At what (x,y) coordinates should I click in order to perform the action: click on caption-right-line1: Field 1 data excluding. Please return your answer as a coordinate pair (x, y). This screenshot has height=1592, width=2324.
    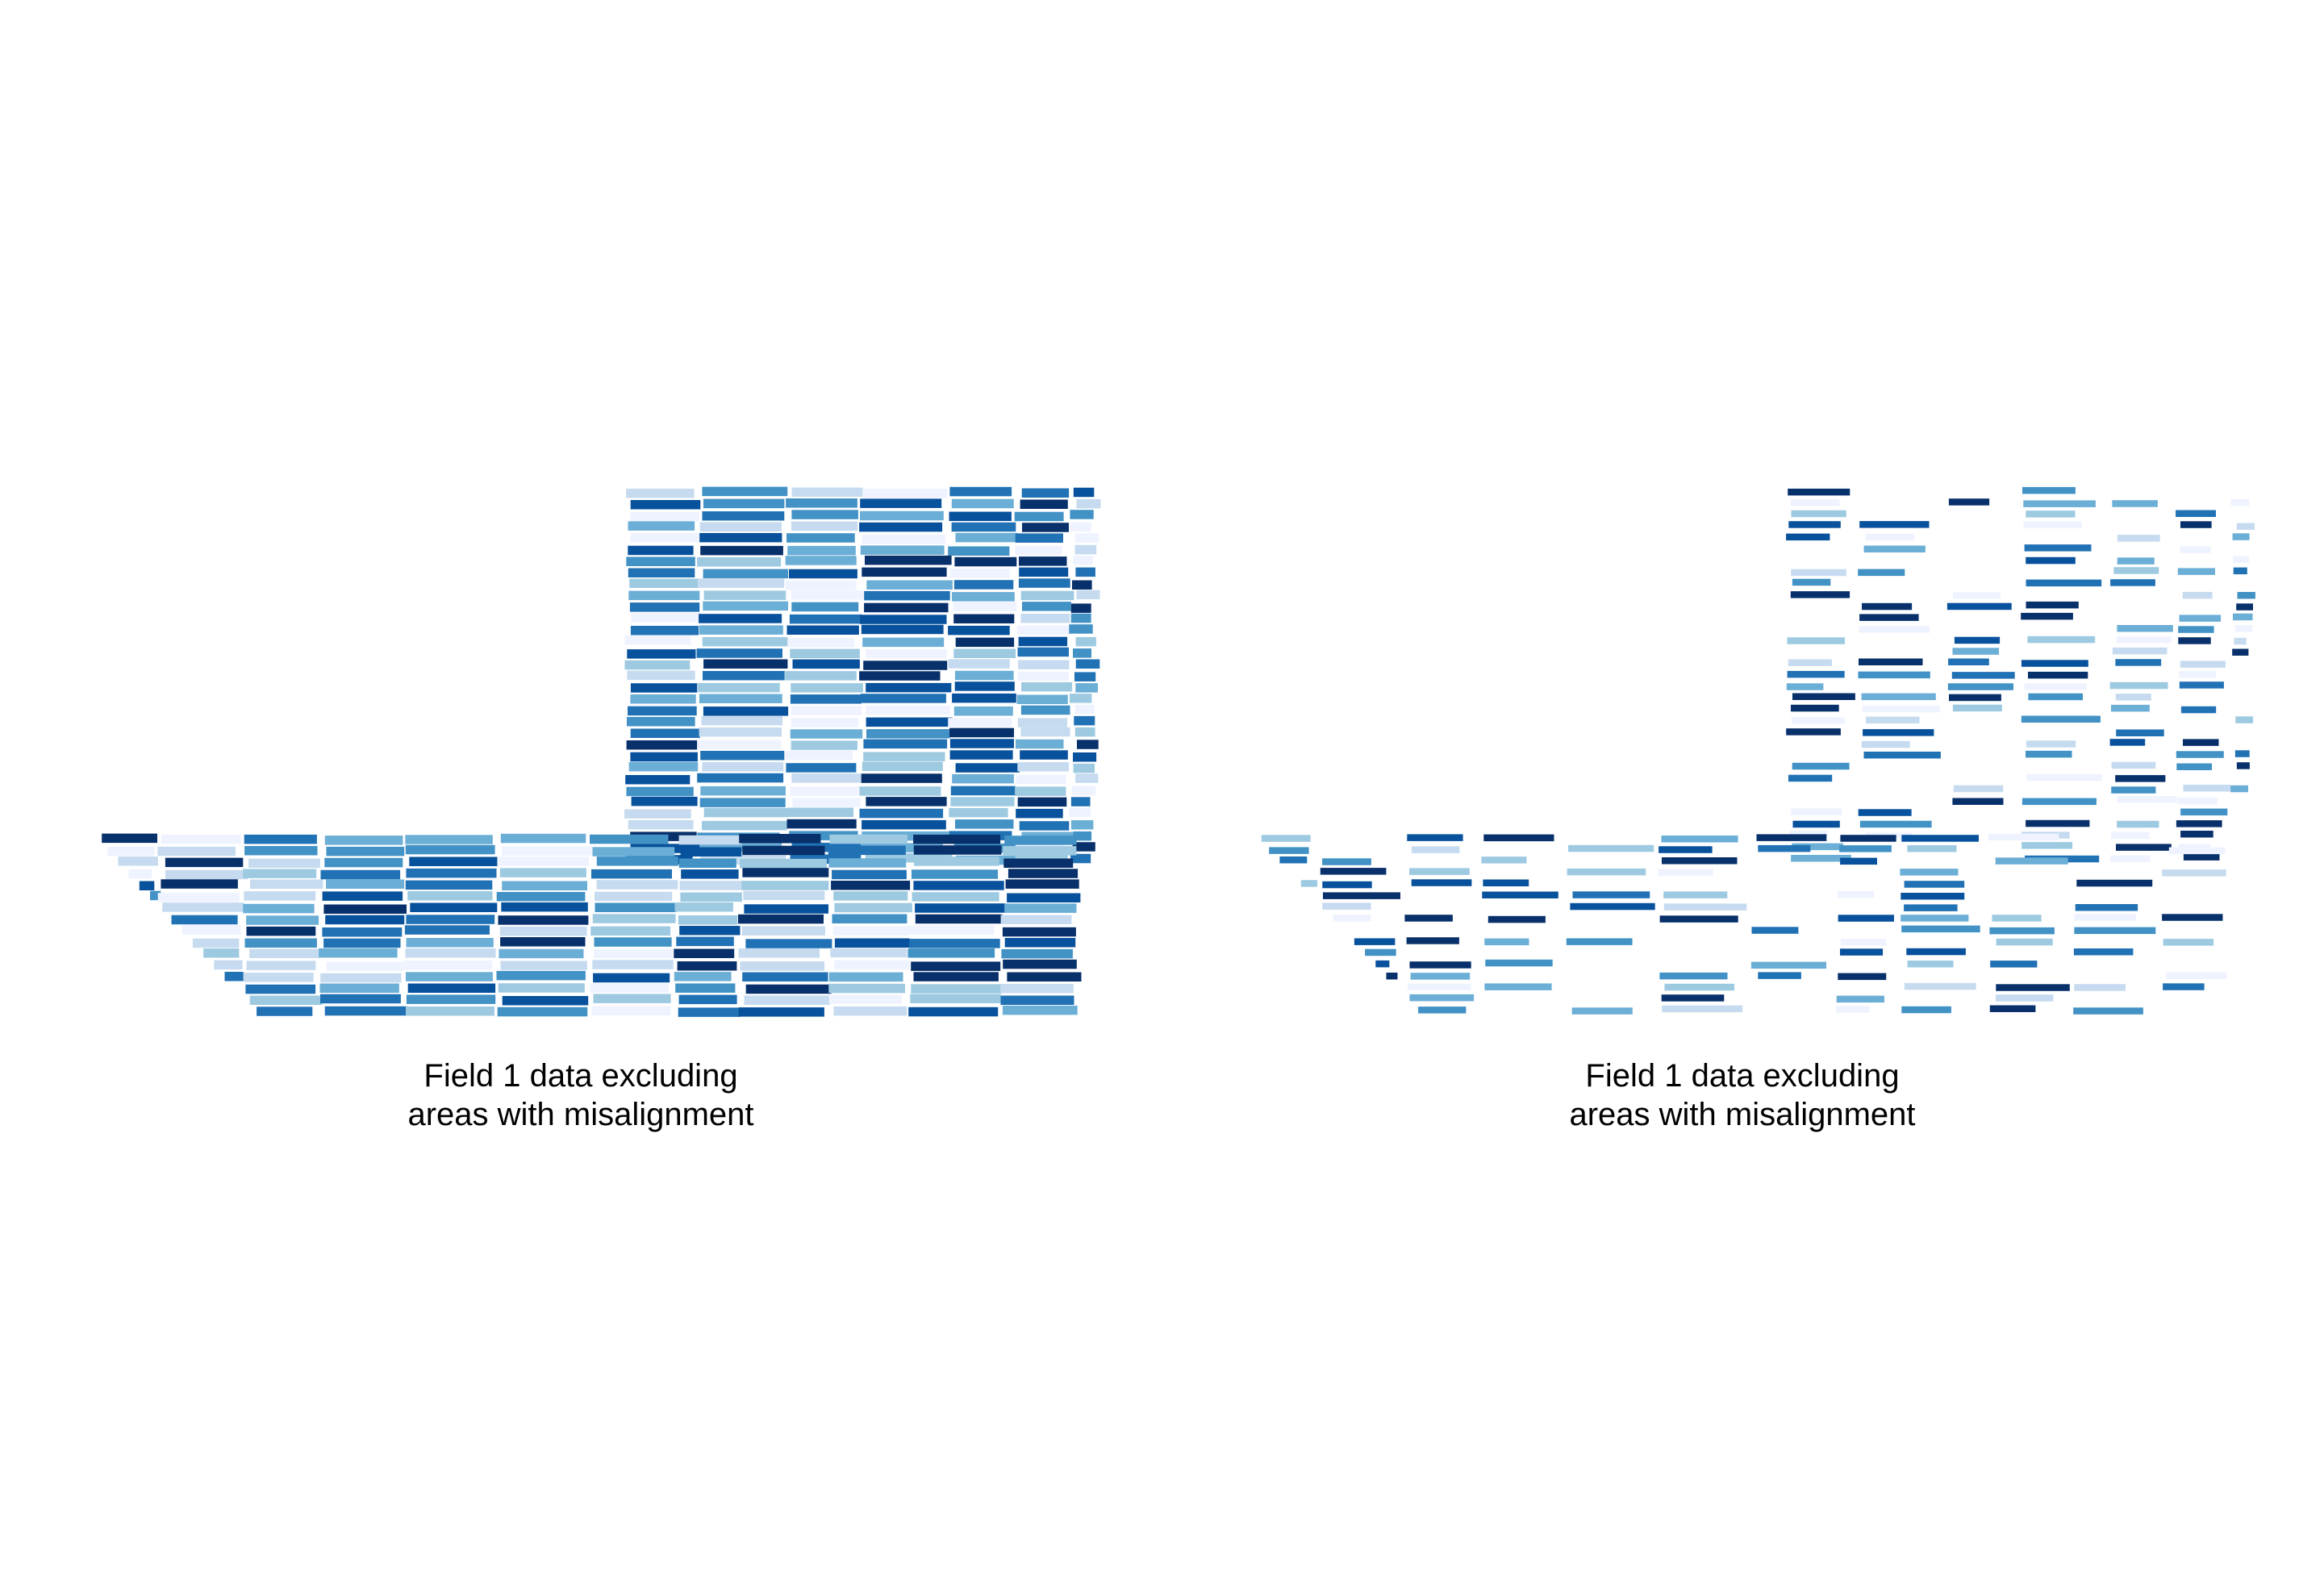
    Looking at the image, I should click on (1742, 1076).